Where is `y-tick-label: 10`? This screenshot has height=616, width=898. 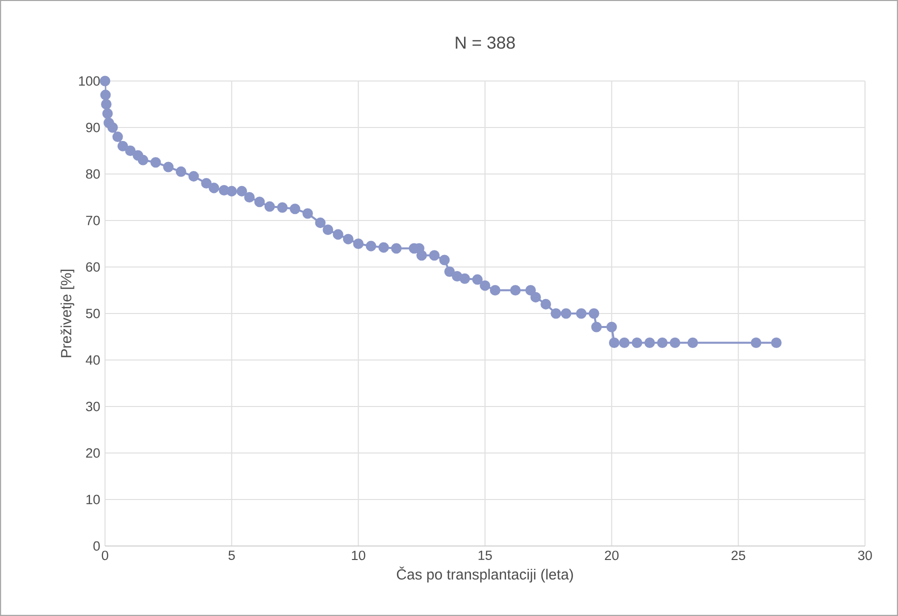 y-tick-label: 10 is located at coordinates (93, 499).